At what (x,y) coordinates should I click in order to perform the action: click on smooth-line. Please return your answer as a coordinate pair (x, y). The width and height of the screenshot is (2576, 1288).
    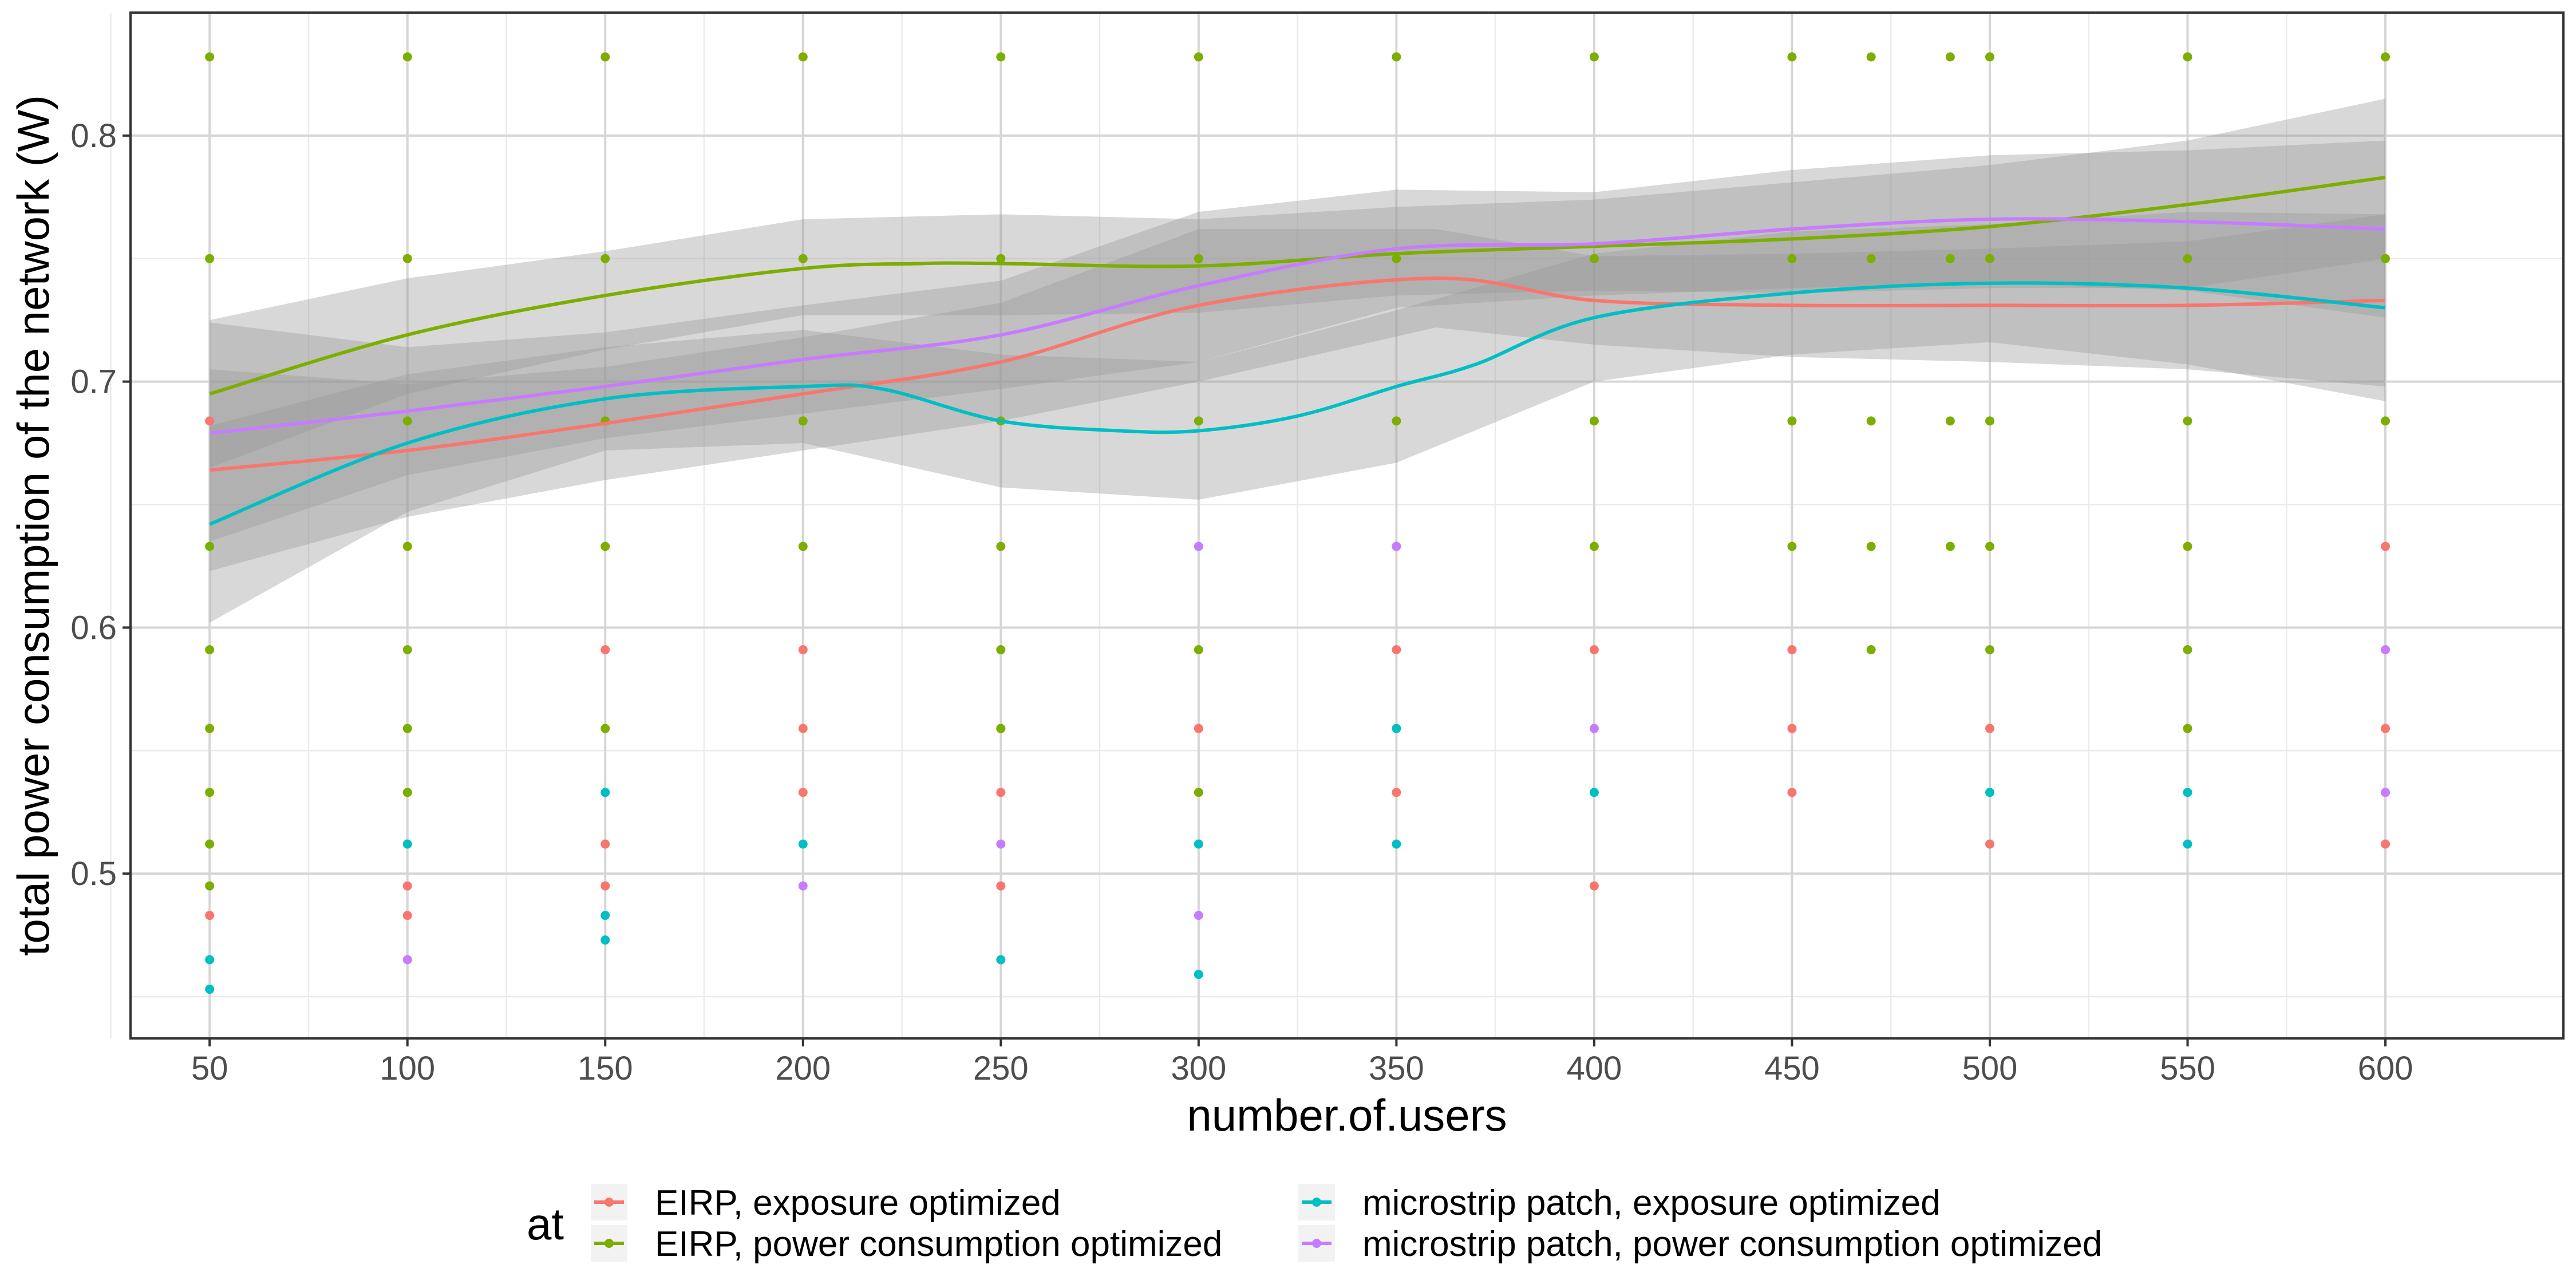
    Looking at the image, I should click on (1297, 374).